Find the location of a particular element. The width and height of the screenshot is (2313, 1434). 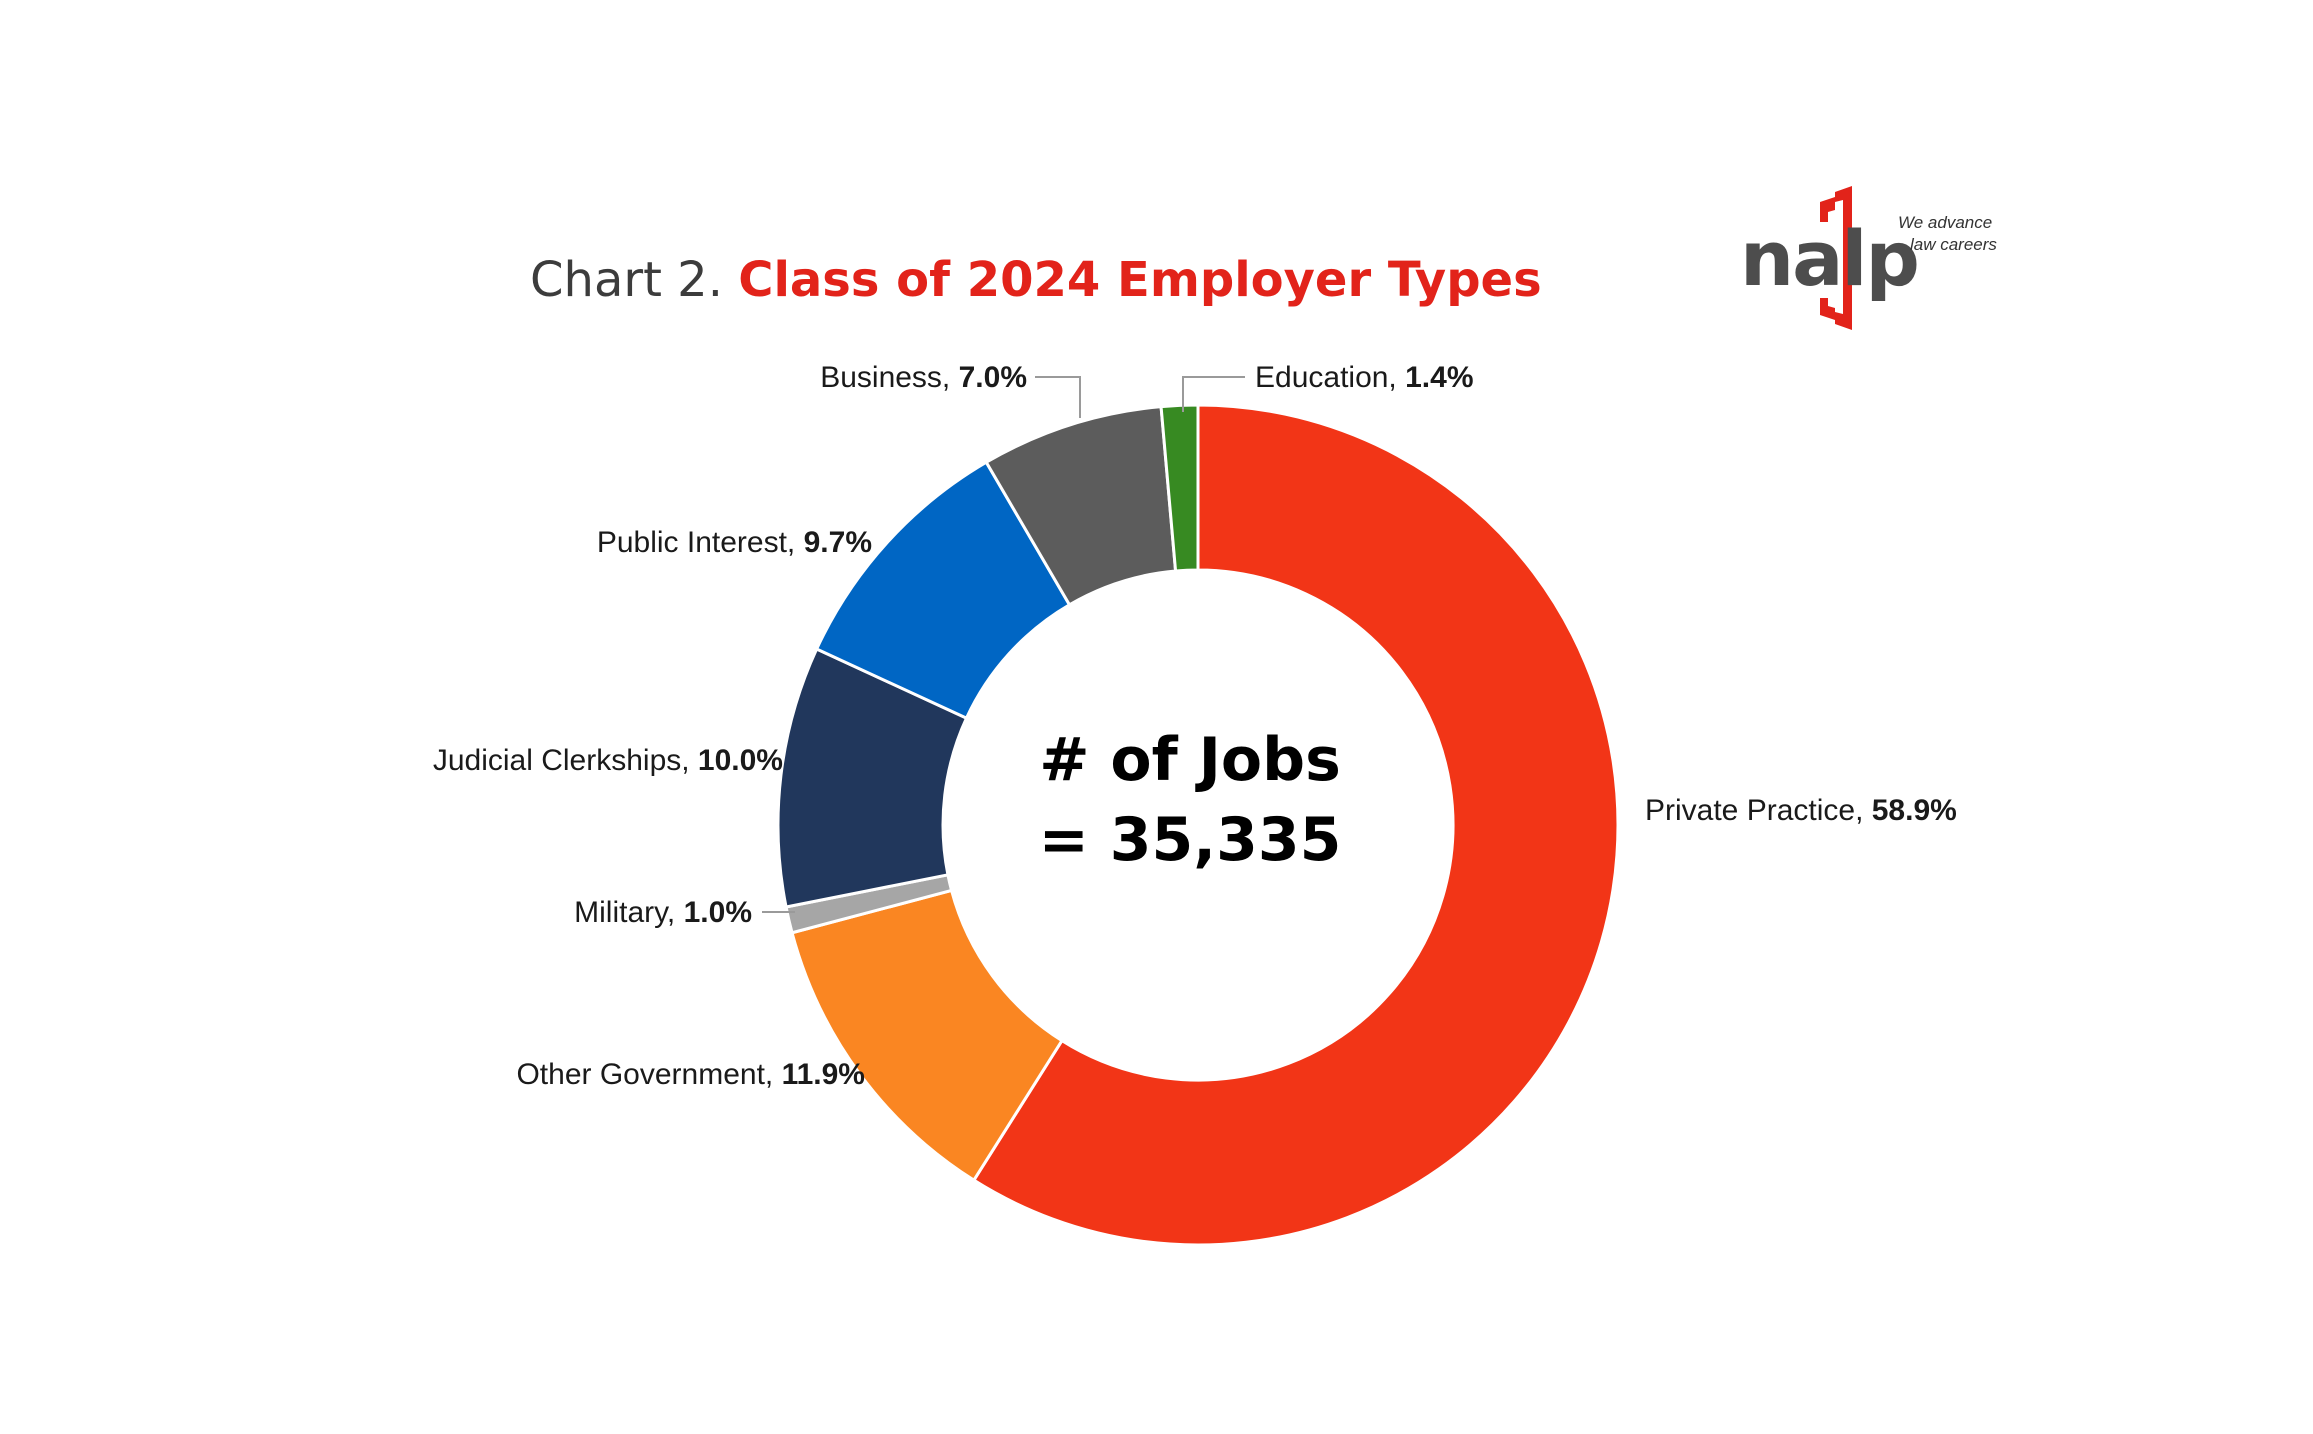

slice-label-value: 1.0% is located at coordinates (718, 912).